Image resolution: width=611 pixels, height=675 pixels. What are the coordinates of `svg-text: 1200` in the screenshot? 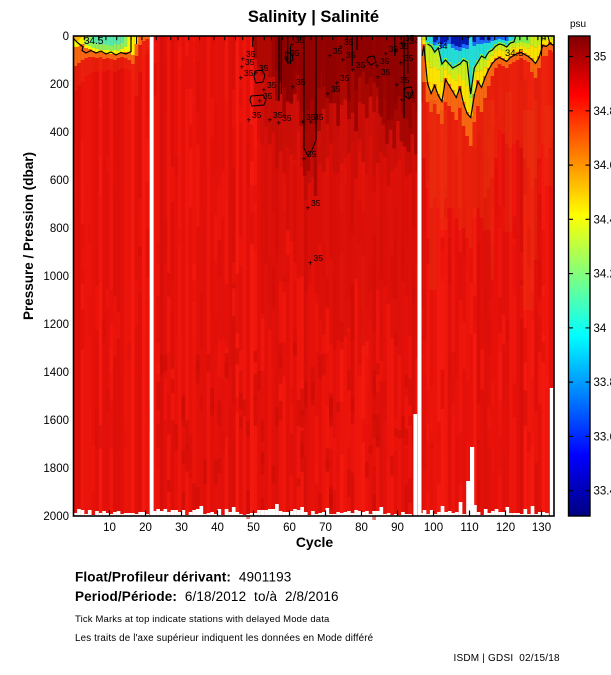 It's located at (56, 325).